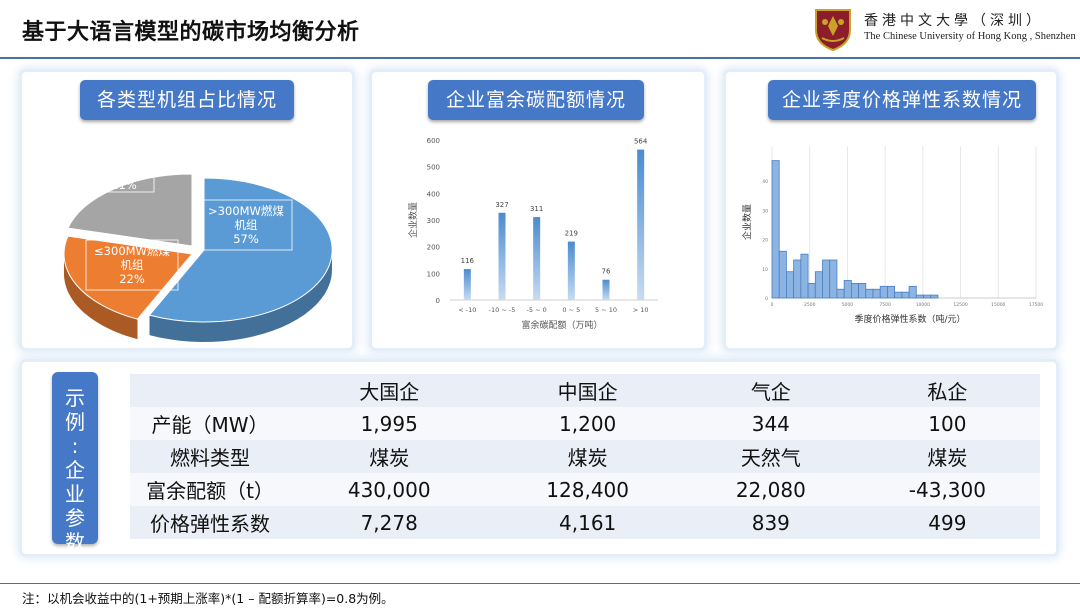 This screenshot has width=1080, height=608. What do you see at coordinates (246, 211) in the screenshot?
I see `pie-label-line: >300MW燃煤` at bounding box center [246, 211].